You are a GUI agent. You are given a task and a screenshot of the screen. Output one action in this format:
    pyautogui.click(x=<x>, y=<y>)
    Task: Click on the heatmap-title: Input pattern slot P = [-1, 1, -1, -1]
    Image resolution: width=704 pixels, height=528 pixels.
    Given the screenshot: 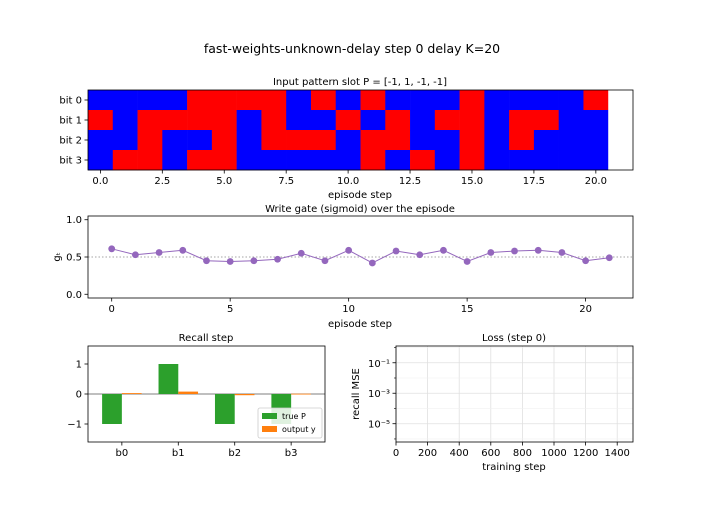 What is the action you would take?
    pyautogui.click(x=360, y=82)
    